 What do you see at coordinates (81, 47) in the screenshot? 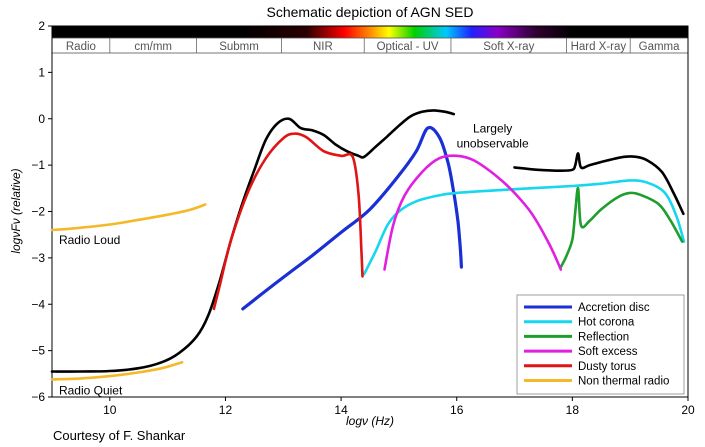
I see `band-label: Radio` at bounding box center [81, 47].